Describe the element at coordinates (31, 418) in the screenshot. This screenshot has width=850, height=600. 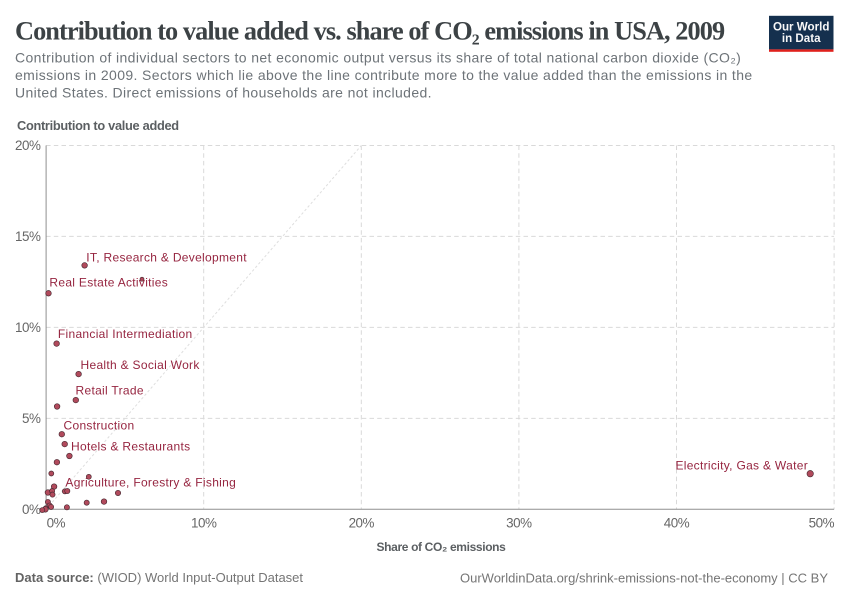
I see `svg-text: 5%` at that location.